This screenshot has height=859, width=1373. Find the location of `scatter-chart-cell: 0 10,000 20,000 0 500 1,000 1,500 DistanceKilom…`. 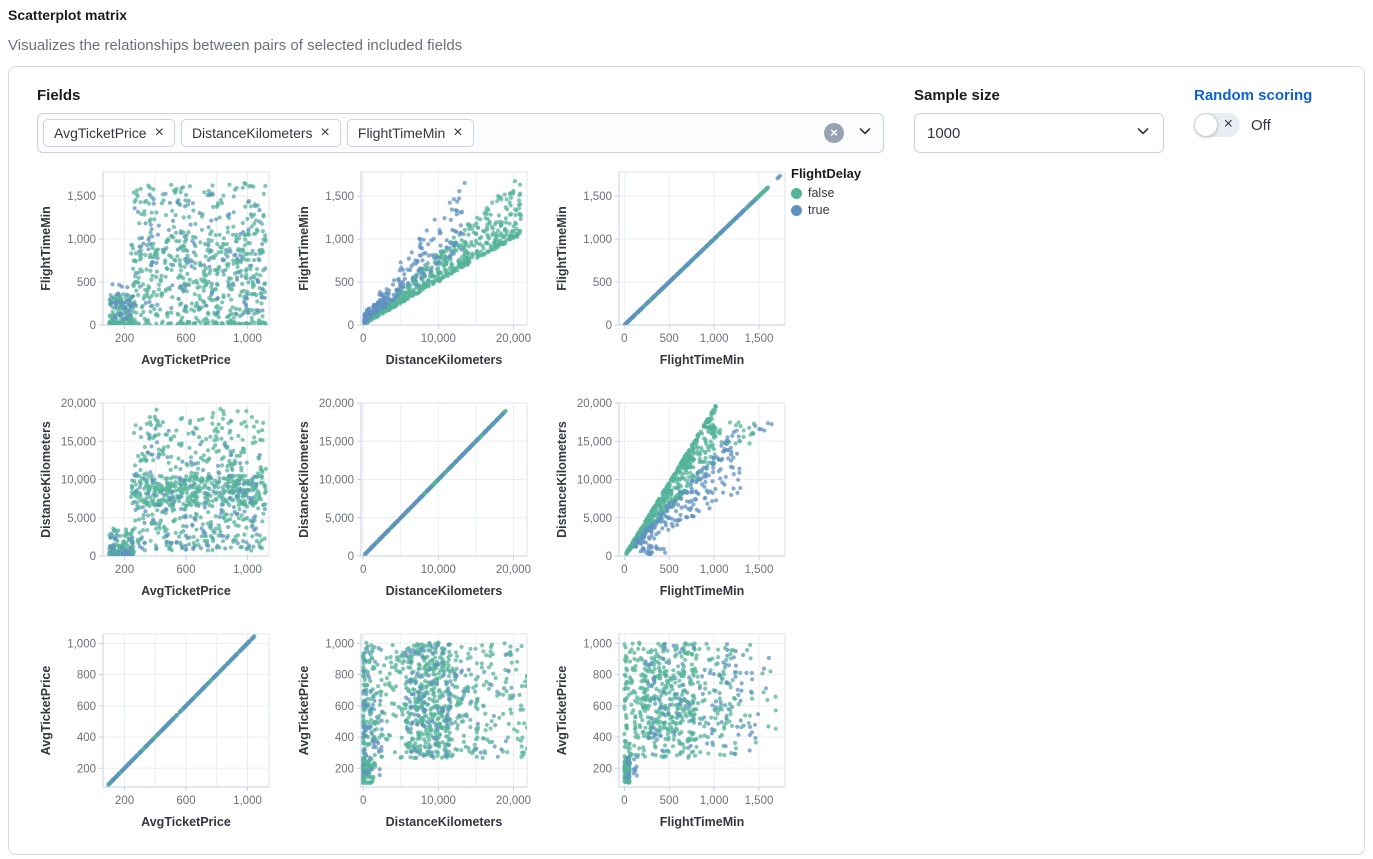

scatter-chart-cell: 0 10,000 20,000 0 500 1,000 1,500 DistanceKilom… is located at coordinates (414, 270).